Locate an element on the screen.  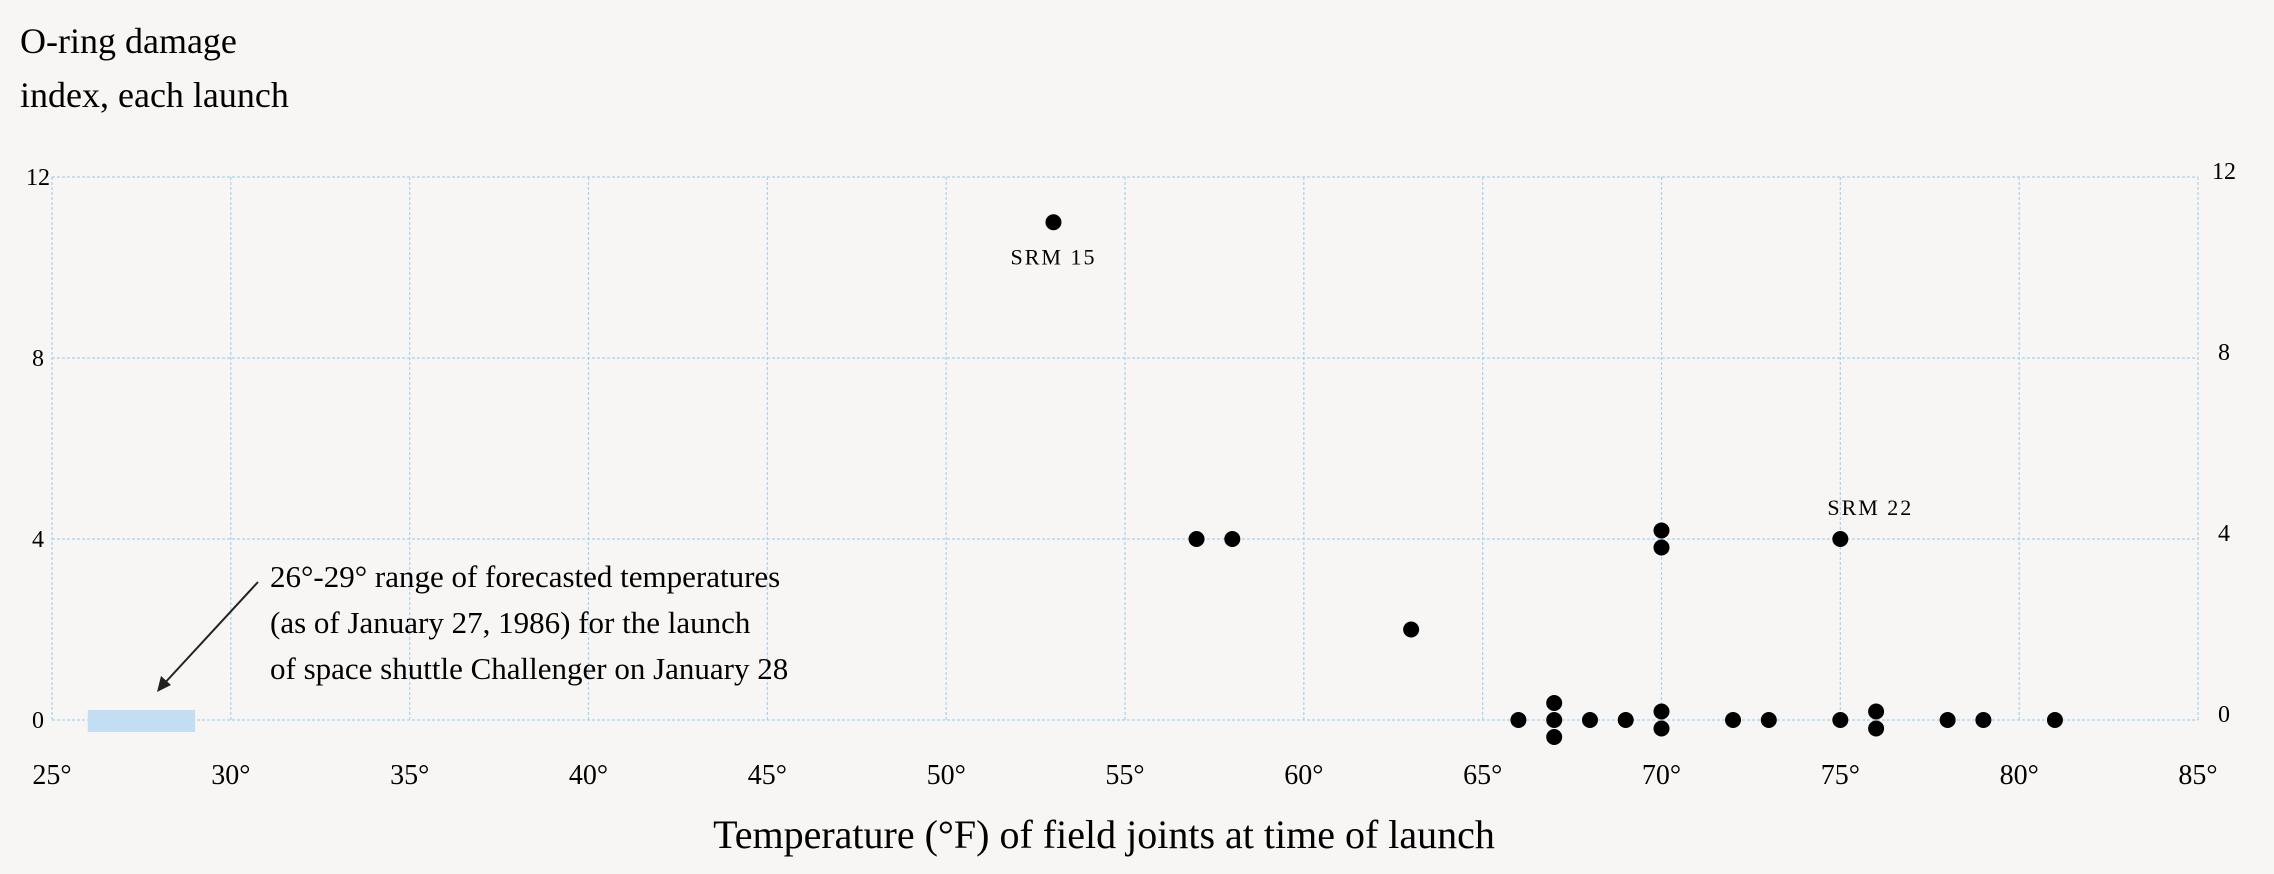
x-tick-label: 50° is located at coordinates (946, 775).